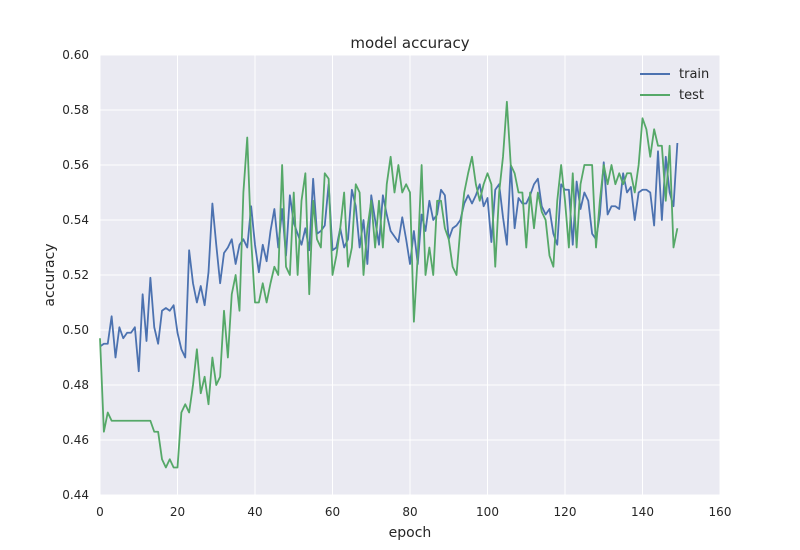  I want to click on x-tick-labels: 0 20 40 60 80 100 120 140 160, so click(413, 512).